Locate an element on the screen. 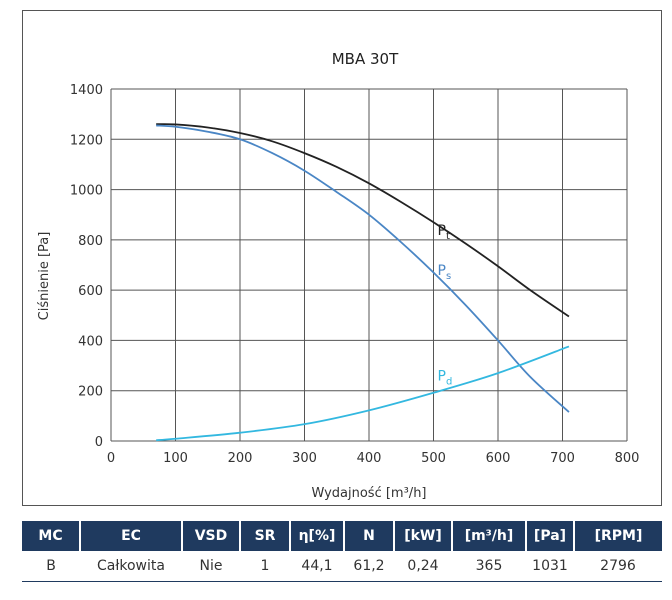  y-tick-label: 1400 is located at coordinates (86, 90).